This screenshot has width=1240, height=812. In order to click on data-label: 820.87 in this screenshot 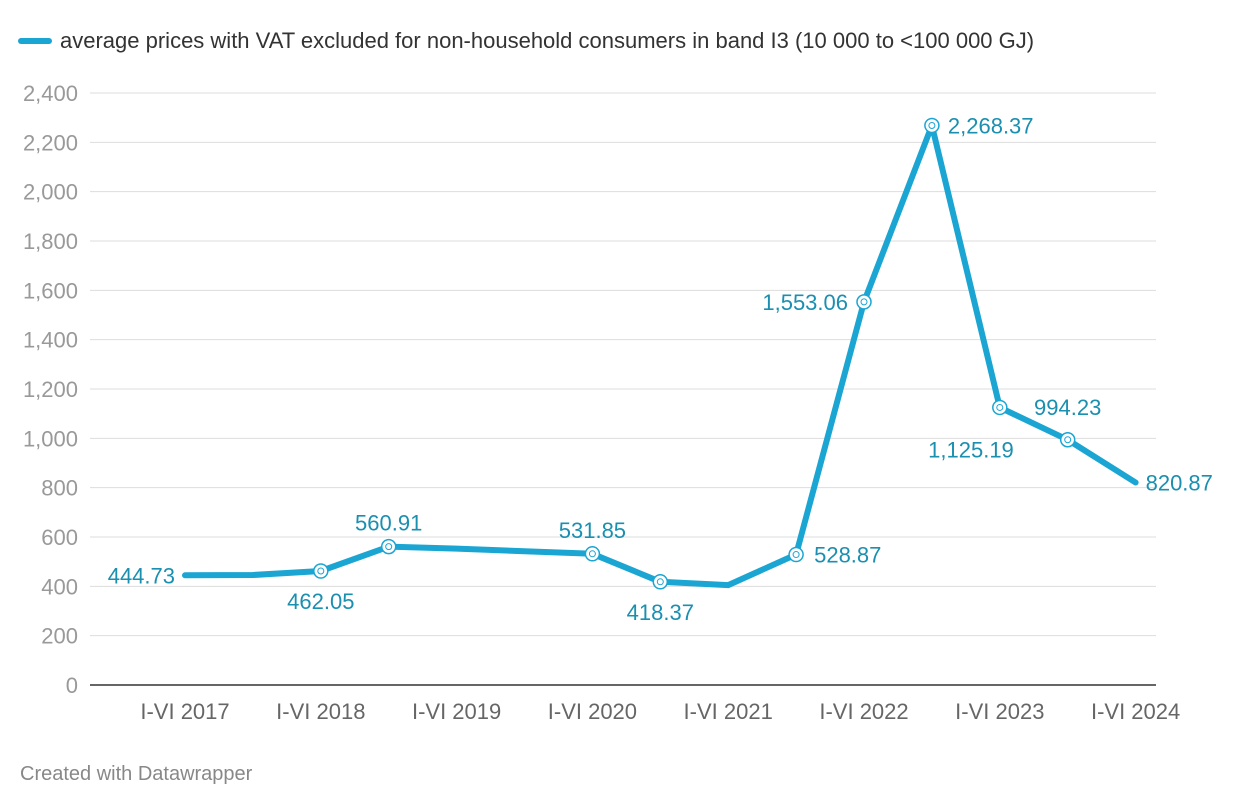, I will do `click(1179, 483)`.